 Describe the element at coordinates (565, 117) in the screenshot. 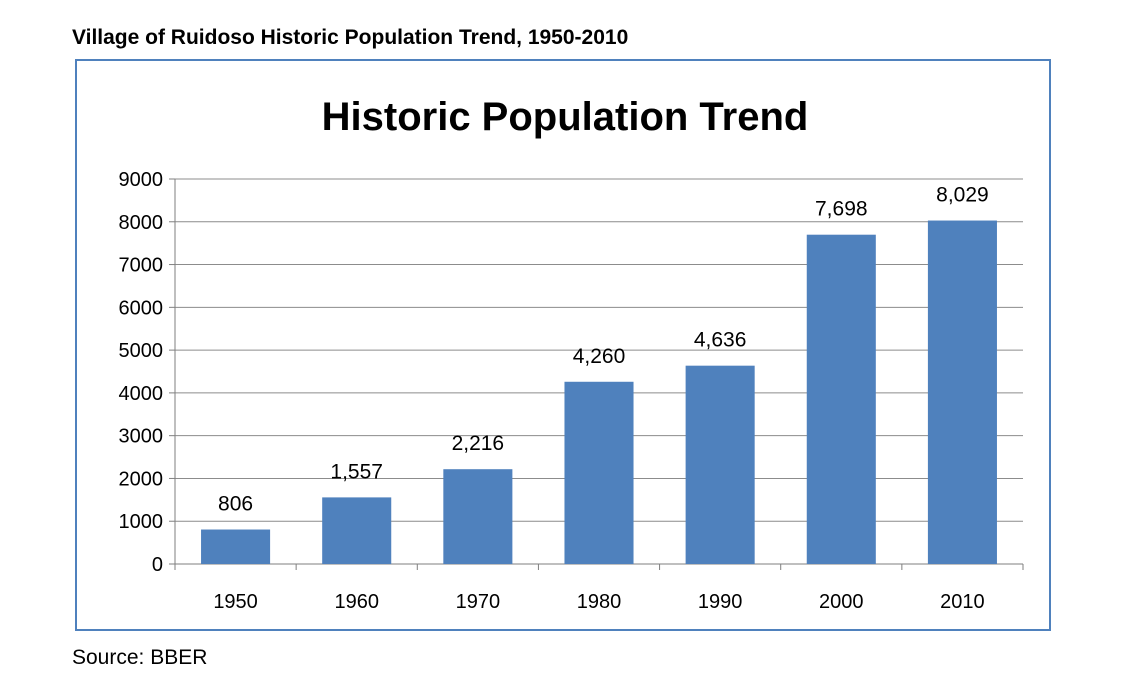

I see `chart-title: Historic Population Trend` at that location.